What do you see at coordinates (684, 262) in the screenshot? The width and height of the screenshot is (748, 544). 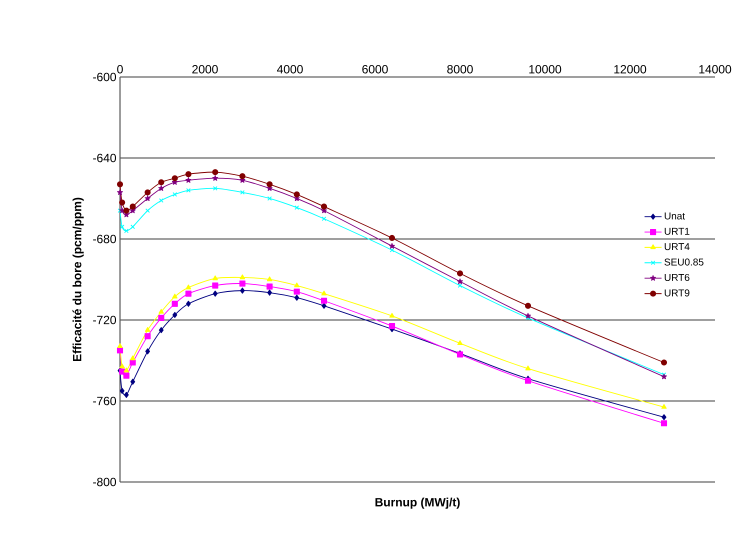 I see `legend-label: SEU0.85` at bounding box center [684, 262].